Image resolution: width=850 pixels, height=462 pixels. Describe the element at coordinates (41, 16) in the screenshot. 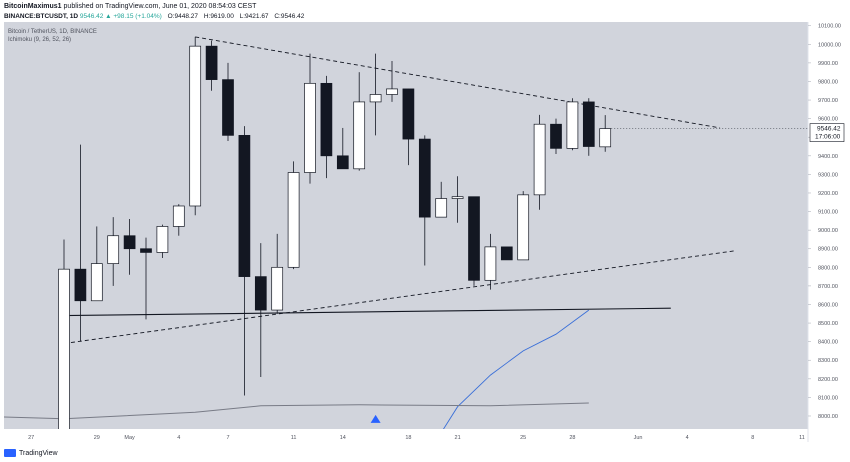

I see `symbol-label: BINANCE:BTCUSDT, 1D` at that location.